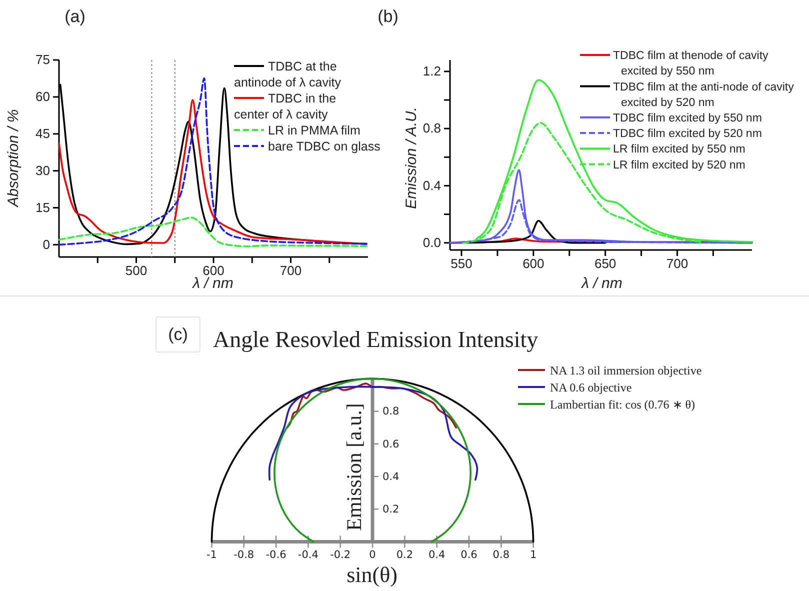  I want to click on chart-title: (c), so click(178, 334).